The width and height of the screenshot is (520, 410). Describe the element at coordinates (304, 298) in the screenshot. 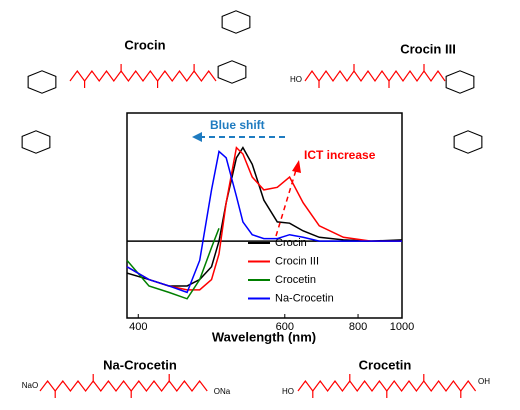

I see `legend-label: Na-Crocetin` at that location.